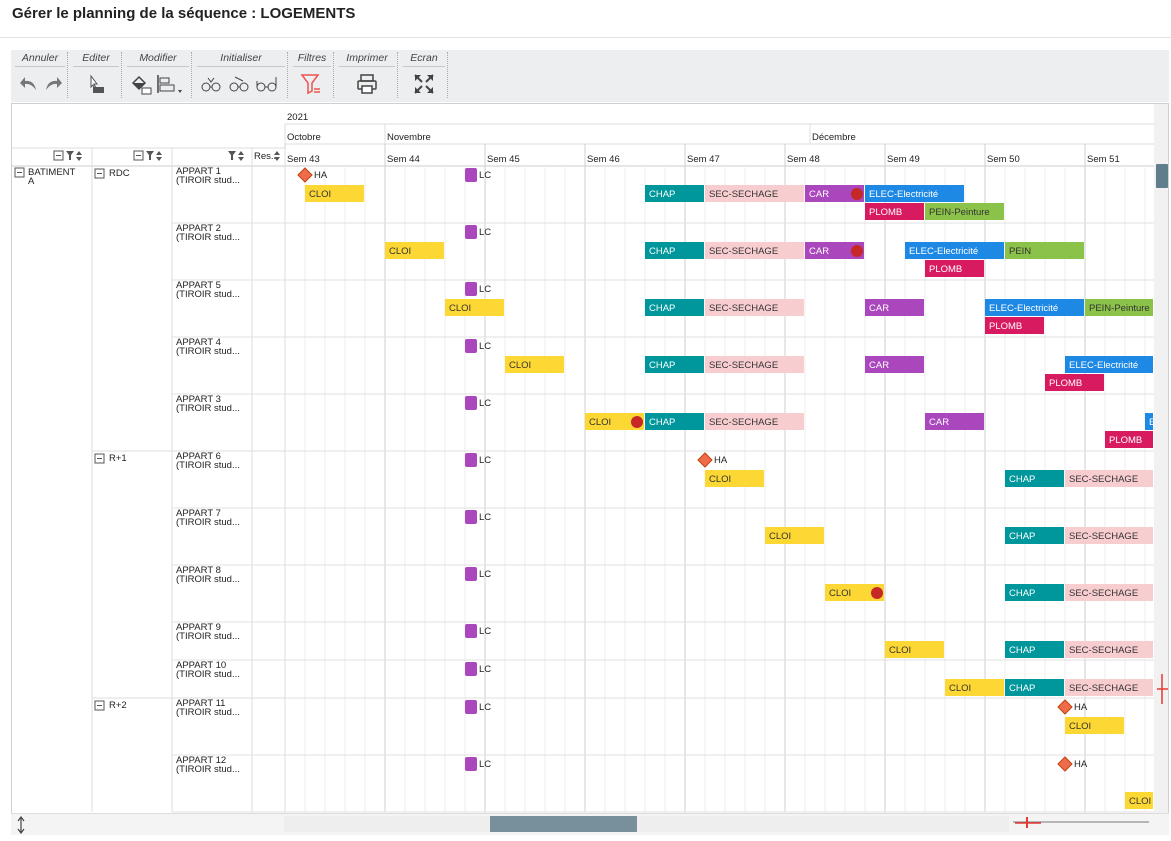 This screenshot has height=841, width=1171. I want to click on vertical-scrollbar, so click(1161, 468).